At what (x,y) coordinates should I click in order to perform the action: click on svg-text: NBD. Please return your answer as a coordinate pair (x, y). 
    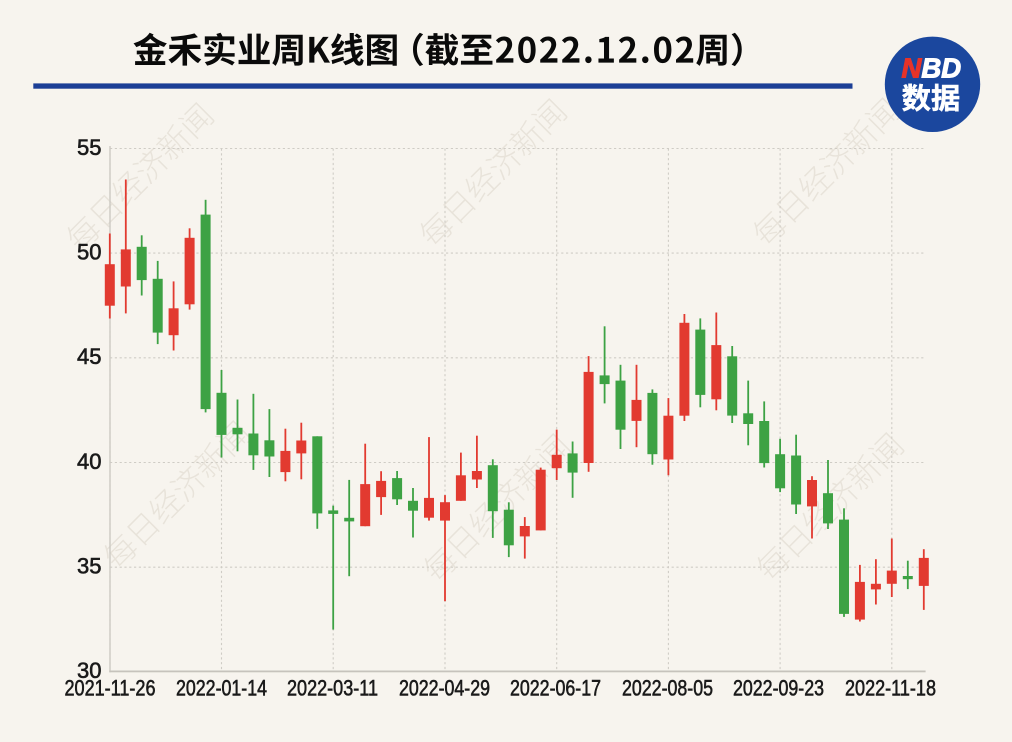
    Looking at the image, I should click on (932, 68).